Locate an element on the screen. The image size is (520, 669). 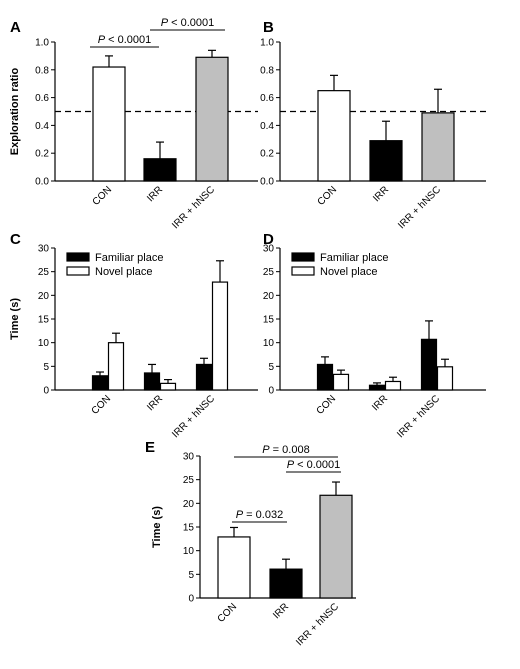
panel-d-y-tick-label: 25 is located at coordinates (269, 272).